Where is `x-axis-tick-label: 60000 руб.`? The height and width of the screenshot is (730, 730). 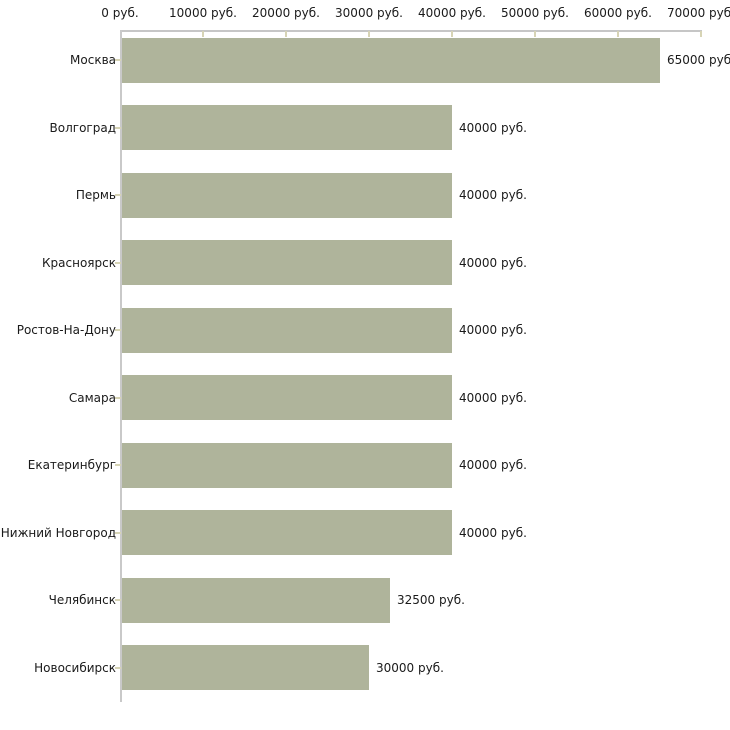
x-axis-tick-label: 60000 руб. is located at coordinates (618, 13).